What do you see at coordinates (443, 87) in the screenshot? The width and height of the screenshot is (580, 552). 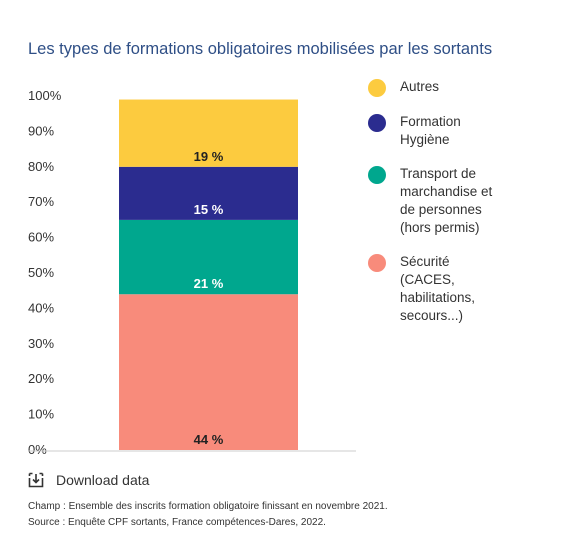 I see `legend-item-autres: Autres` at bounding box center [443, 87].